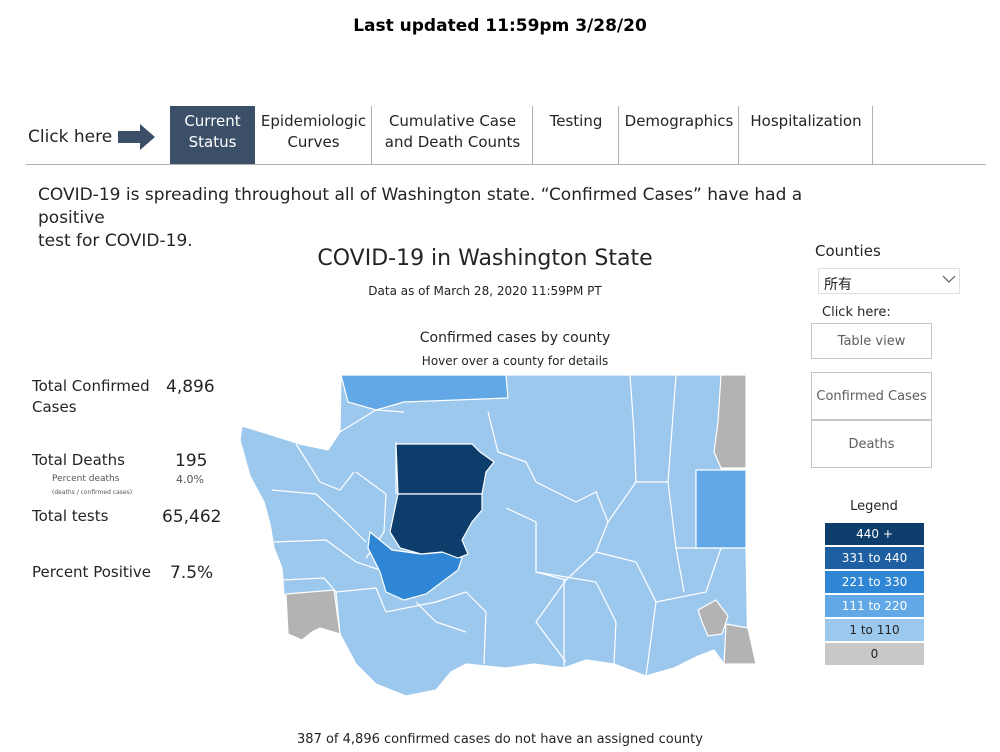 Image resolution: width=1000 pixels, height=752 pixels. I want to click on tab-current-status: Current Status, so click(212, 135).